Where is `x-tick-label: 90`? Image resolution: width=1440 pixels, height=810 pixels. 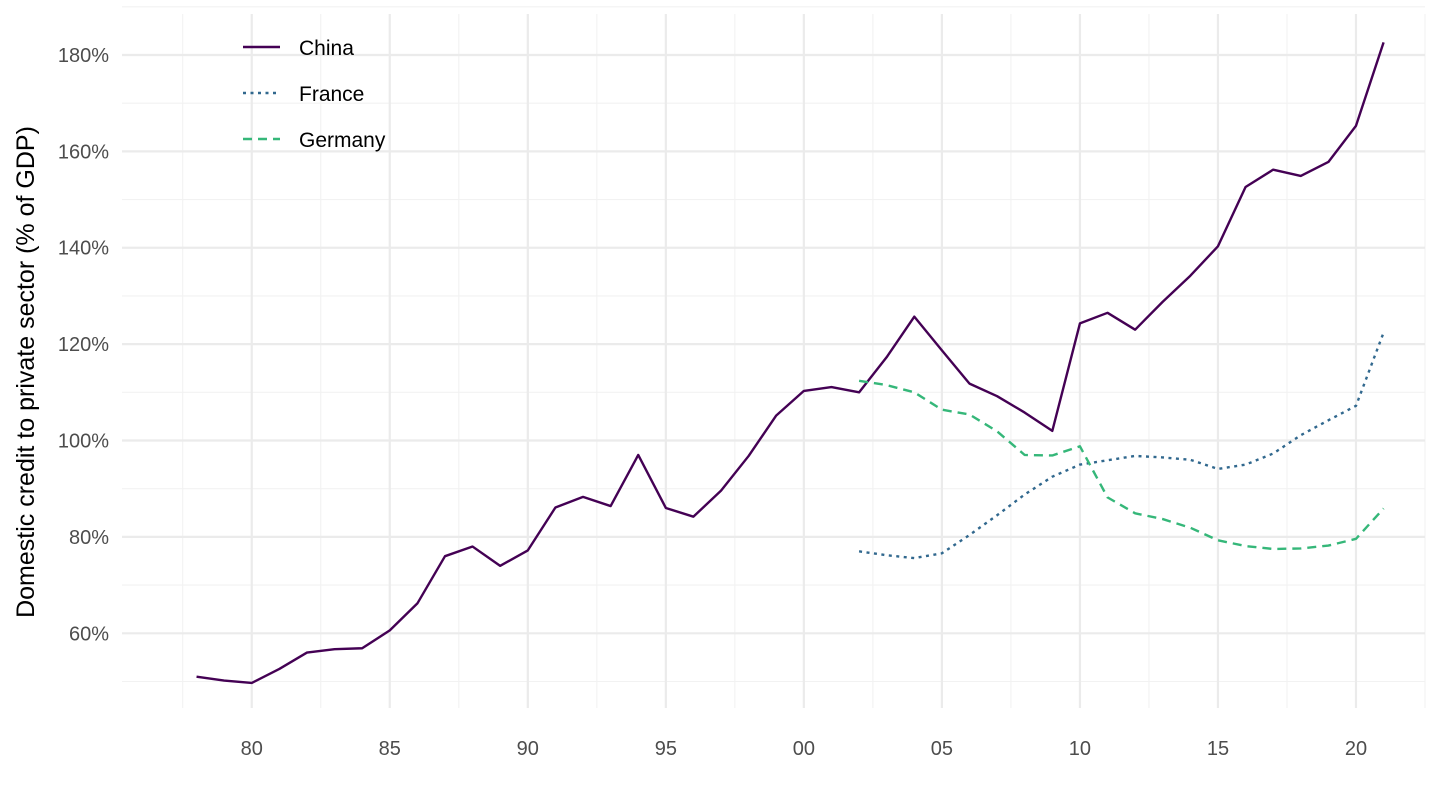
x-tick-label: 90 is located at coordinates (528, 749).